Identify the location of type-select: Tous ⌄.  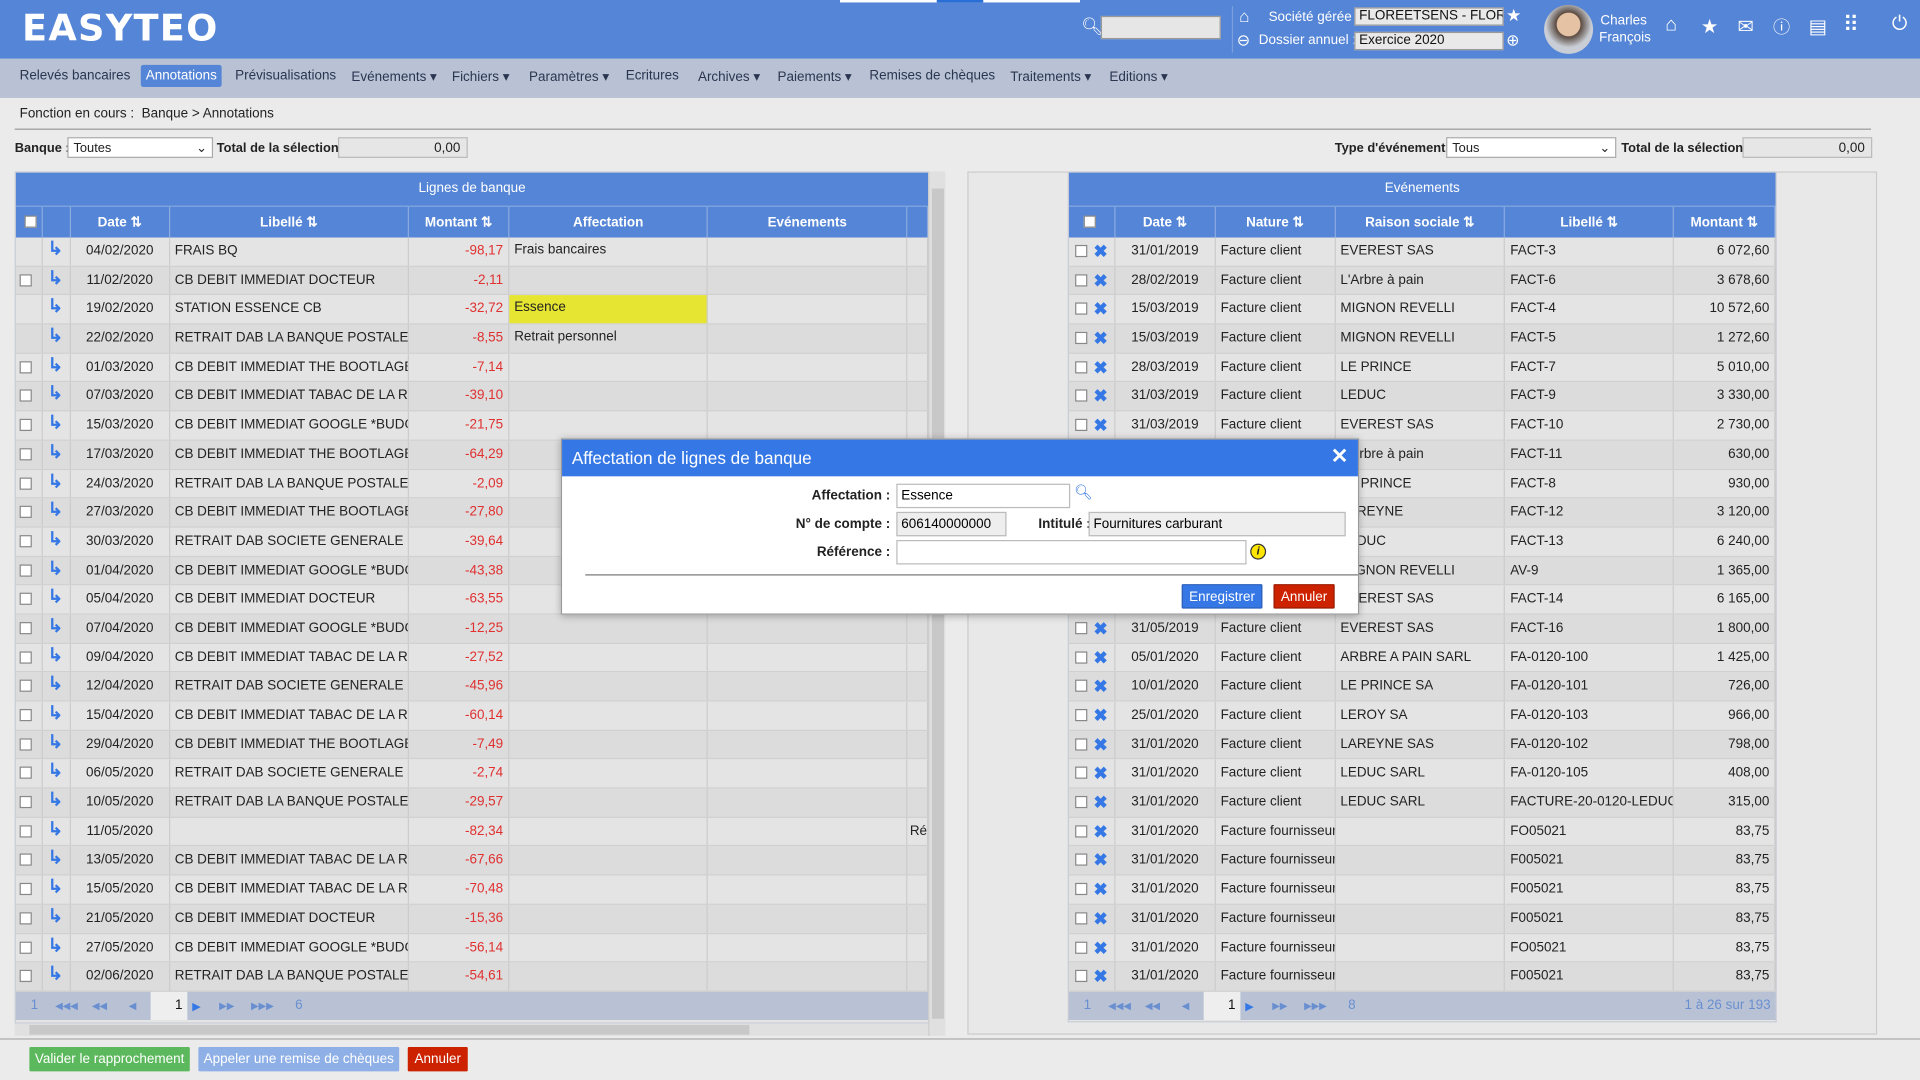
(1531, 147).